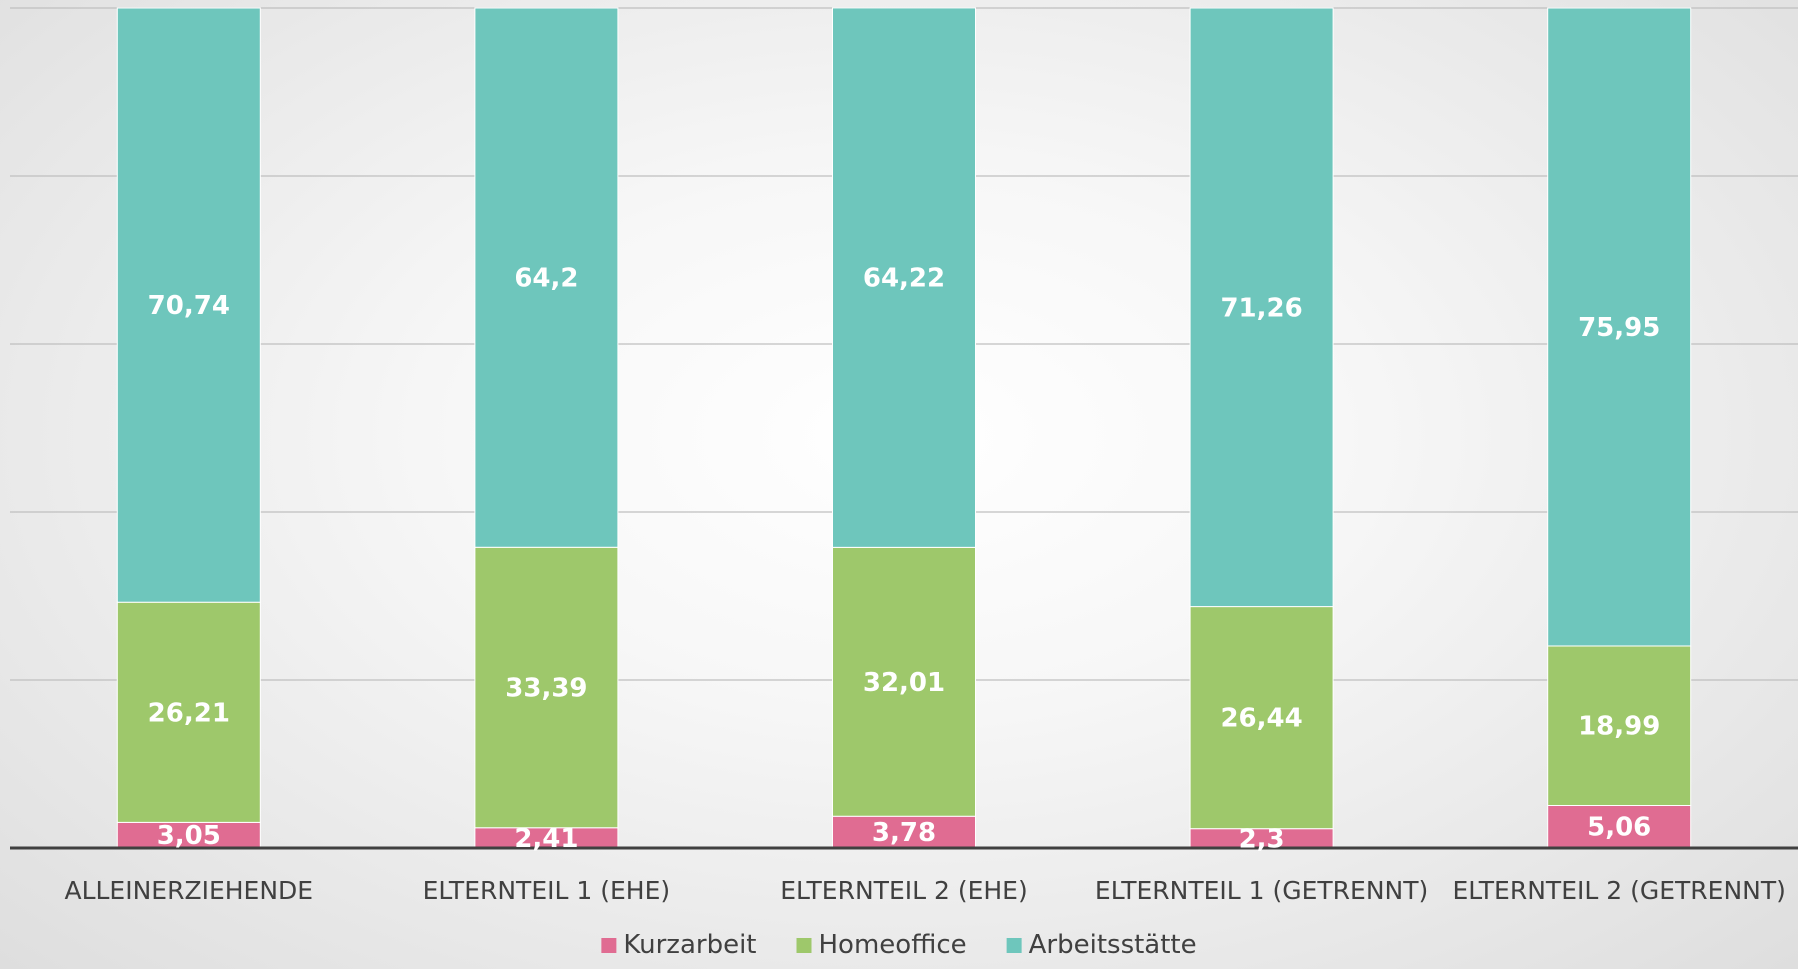  I want to click on data-label: 64,22, so click(904, 279).